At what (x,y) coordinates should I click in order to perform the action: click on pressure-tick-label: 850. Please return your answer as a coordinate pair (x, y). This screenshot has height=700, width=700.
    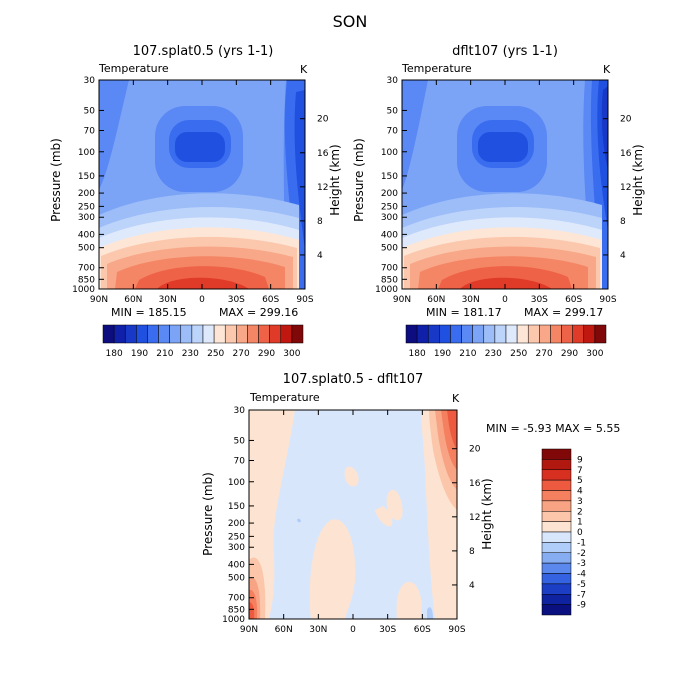
    Looking at the image, I should click on (86, 280).